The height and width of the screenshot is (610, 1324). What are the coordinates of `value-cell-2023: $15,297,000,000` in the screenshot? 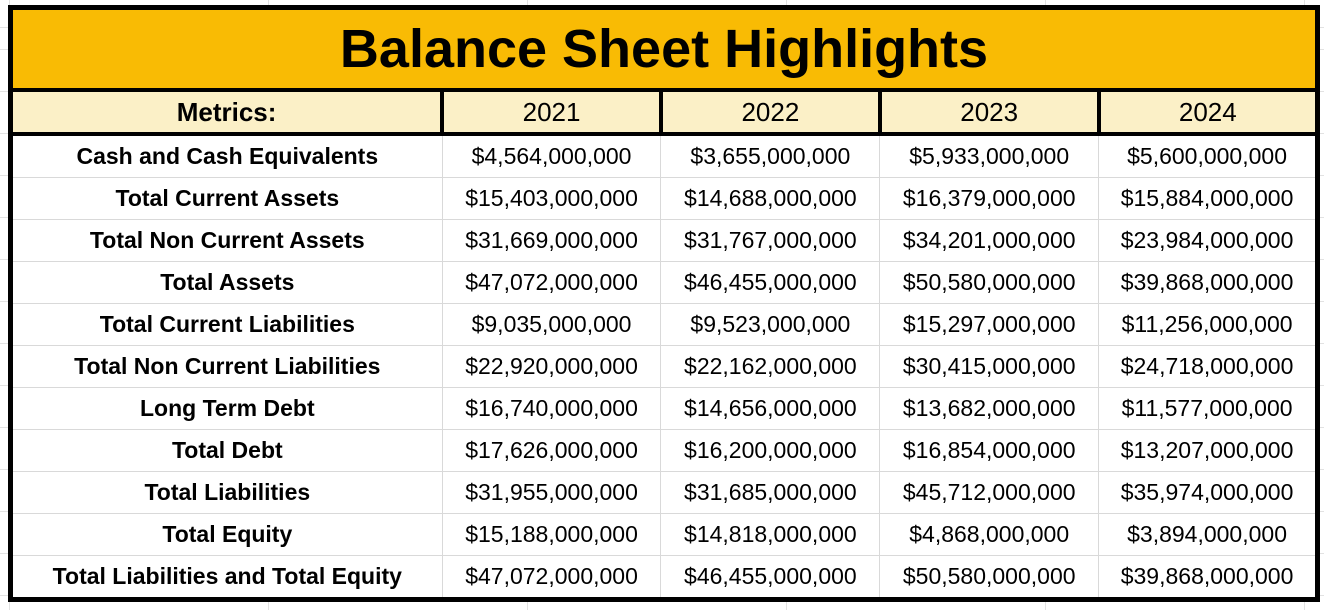 It's located at (989, 324).